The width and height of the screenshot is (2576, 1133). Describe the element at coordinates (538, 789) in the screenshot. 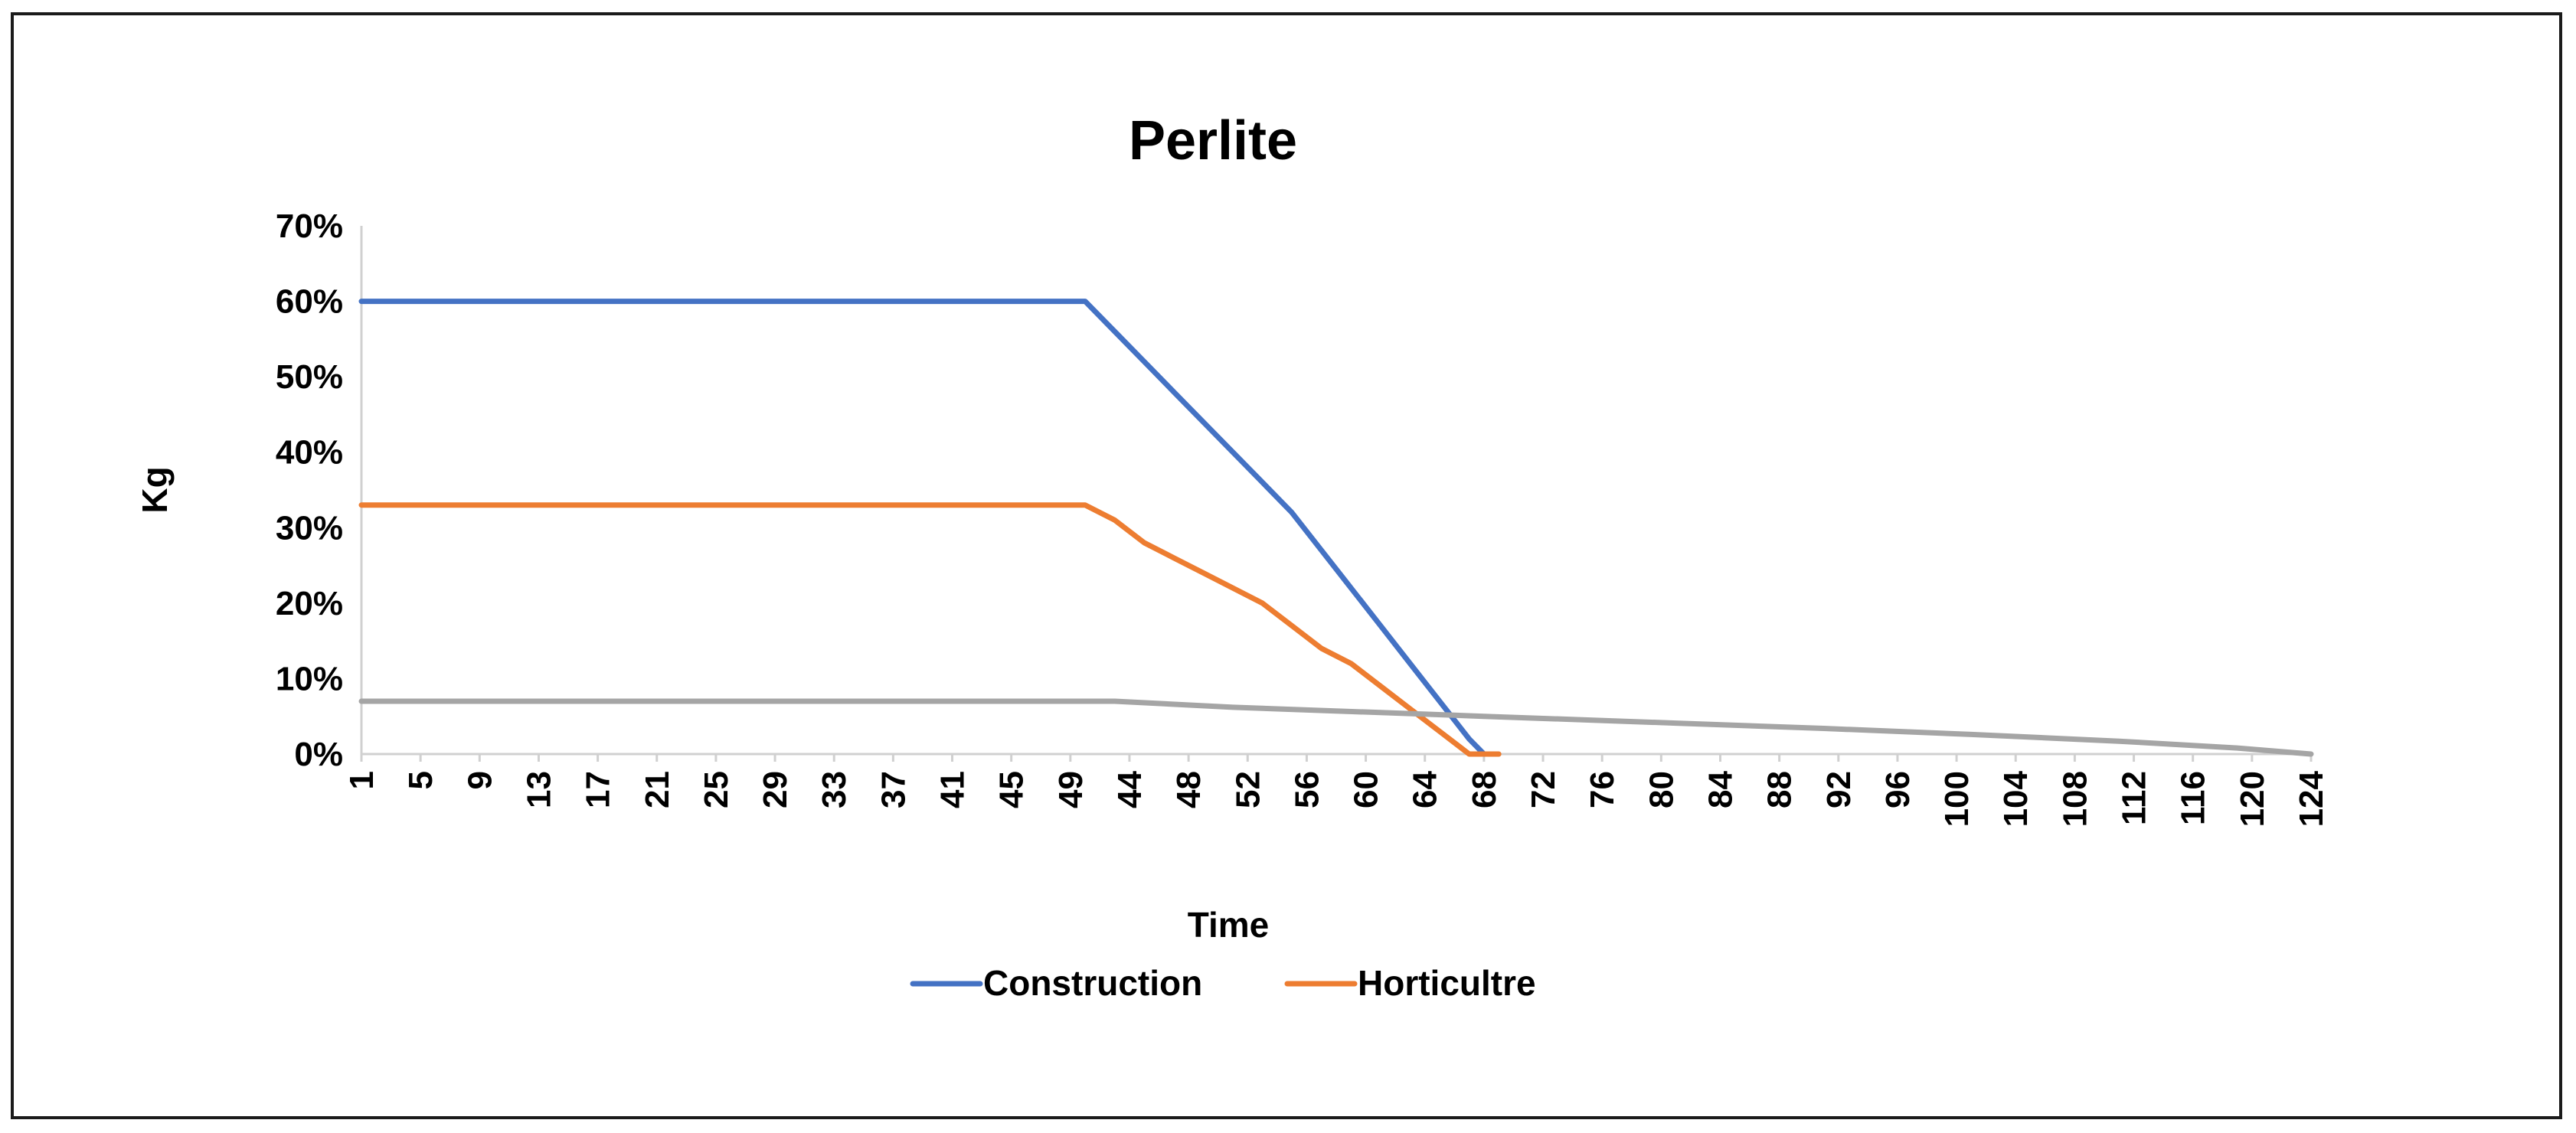

I see `x-tick-label: 13` at that location.